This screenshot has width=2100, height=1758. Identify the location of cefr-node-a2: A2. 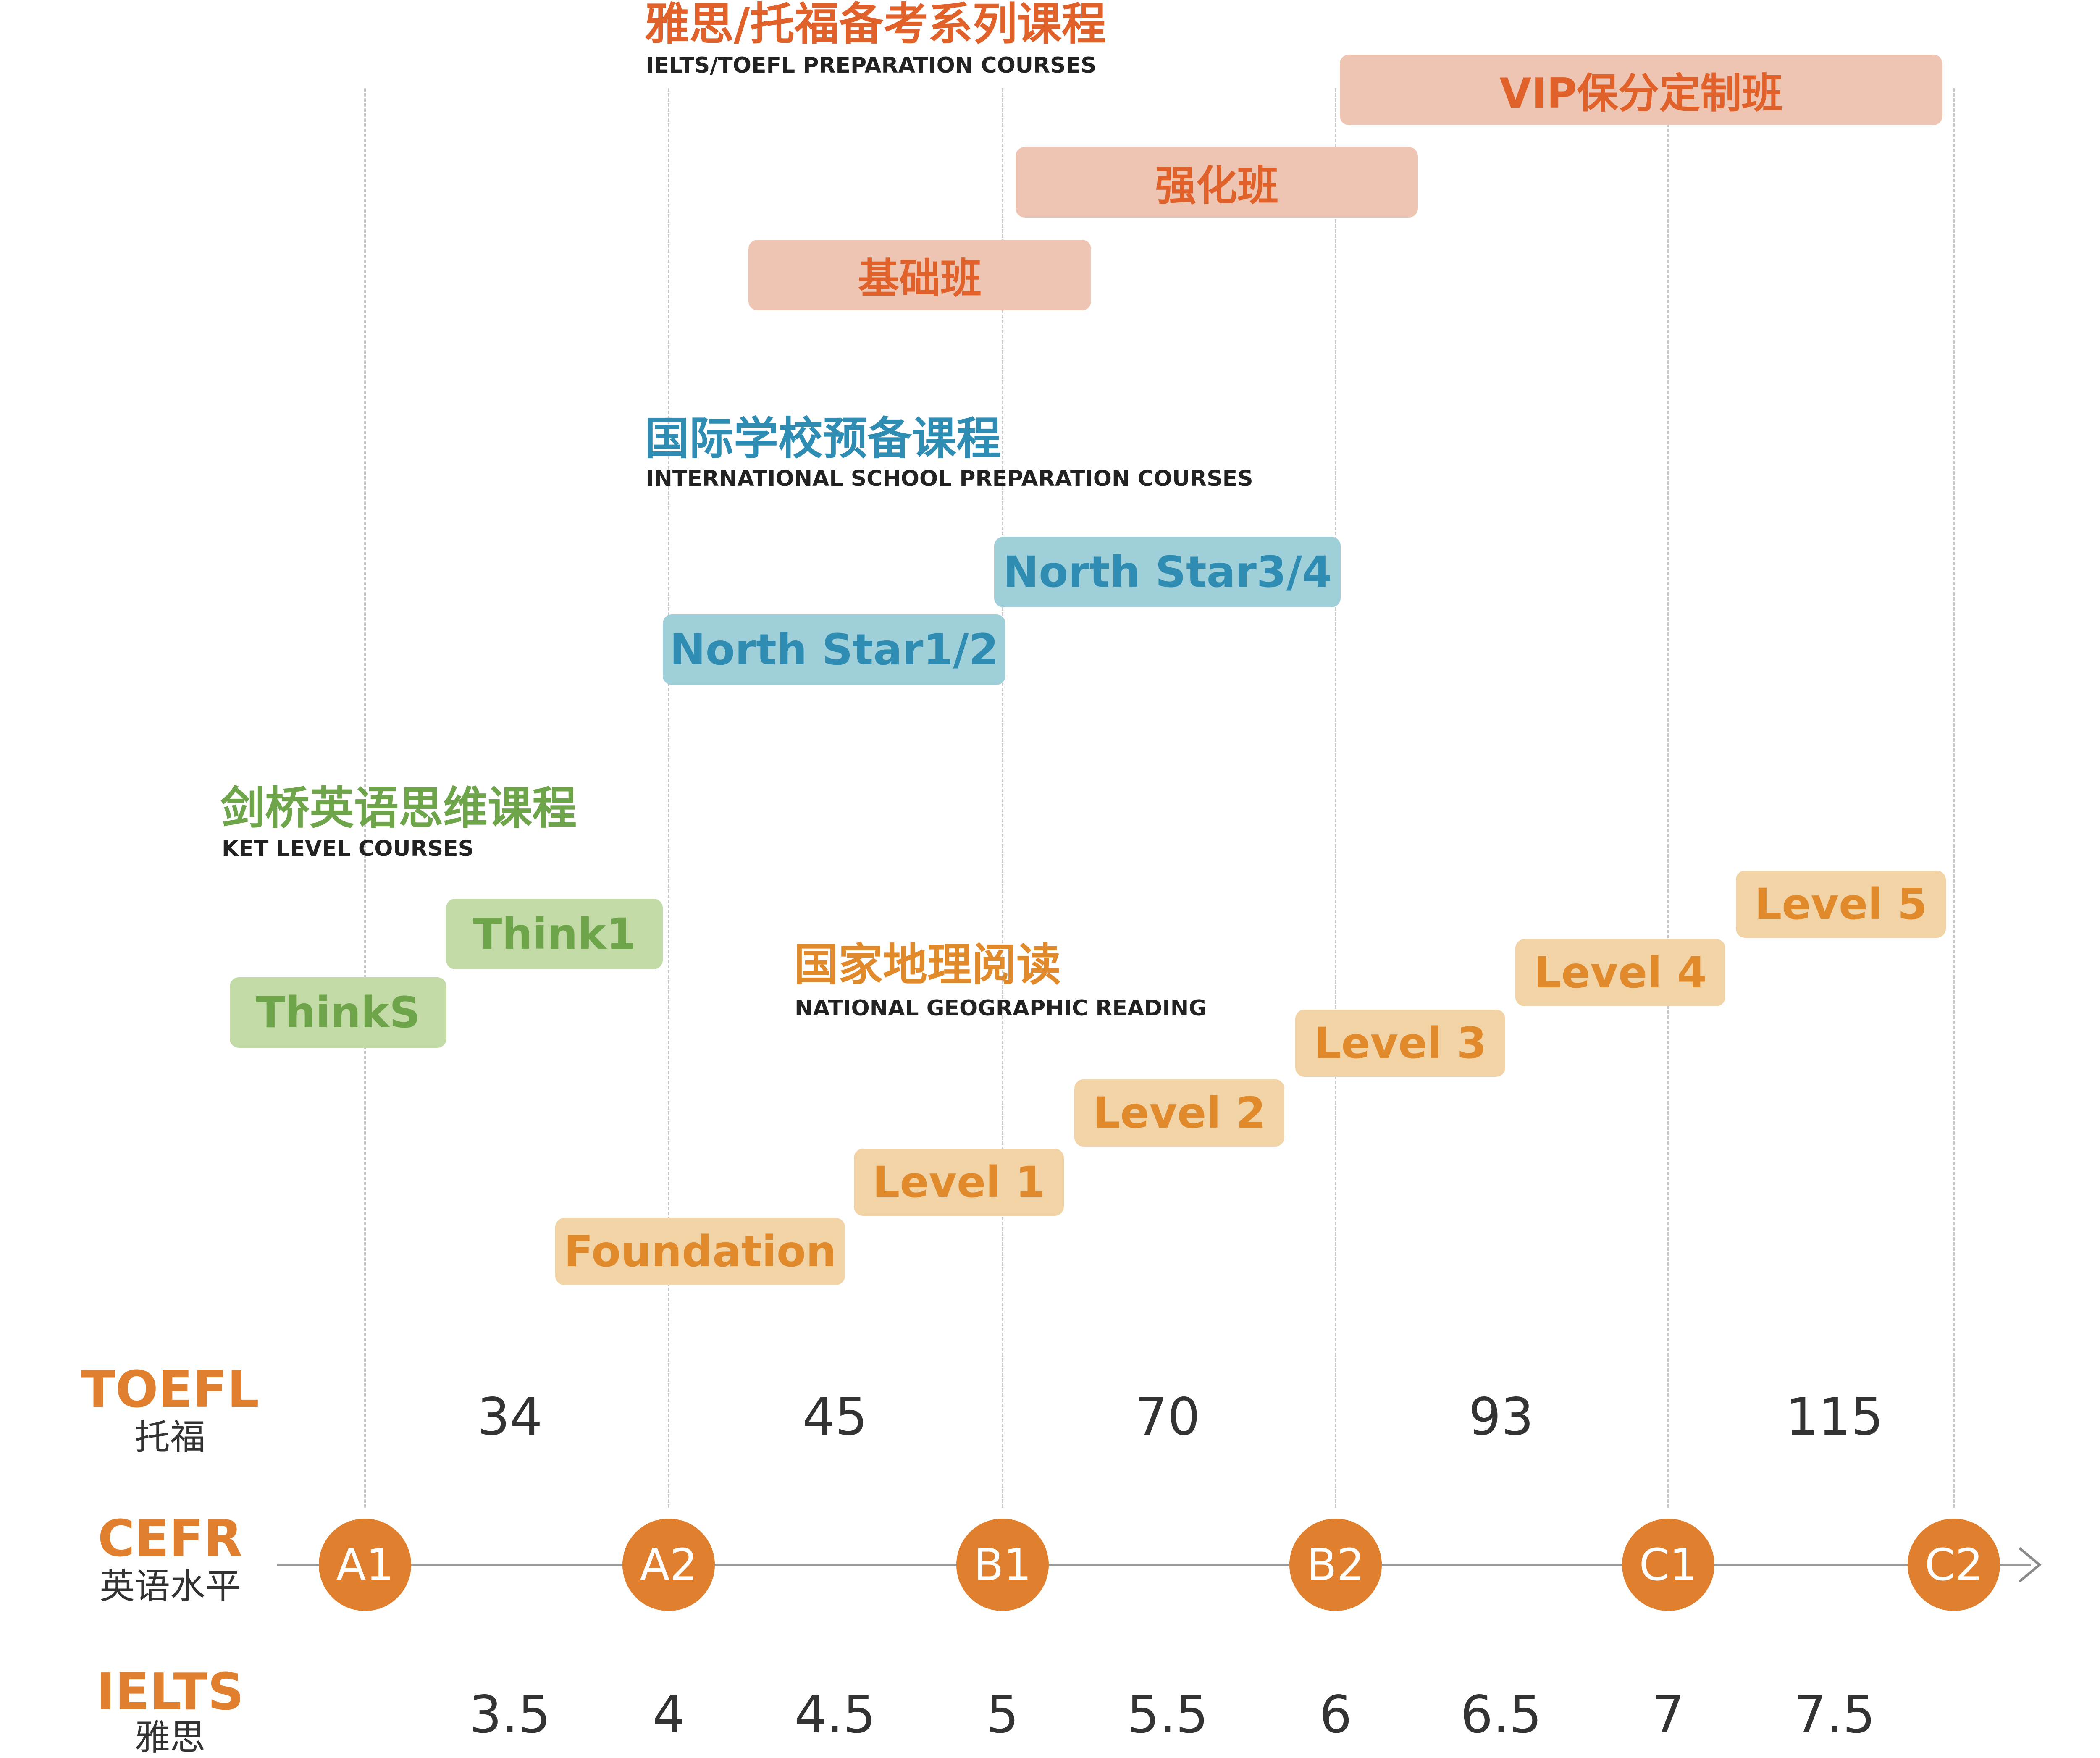
(668, 1565).